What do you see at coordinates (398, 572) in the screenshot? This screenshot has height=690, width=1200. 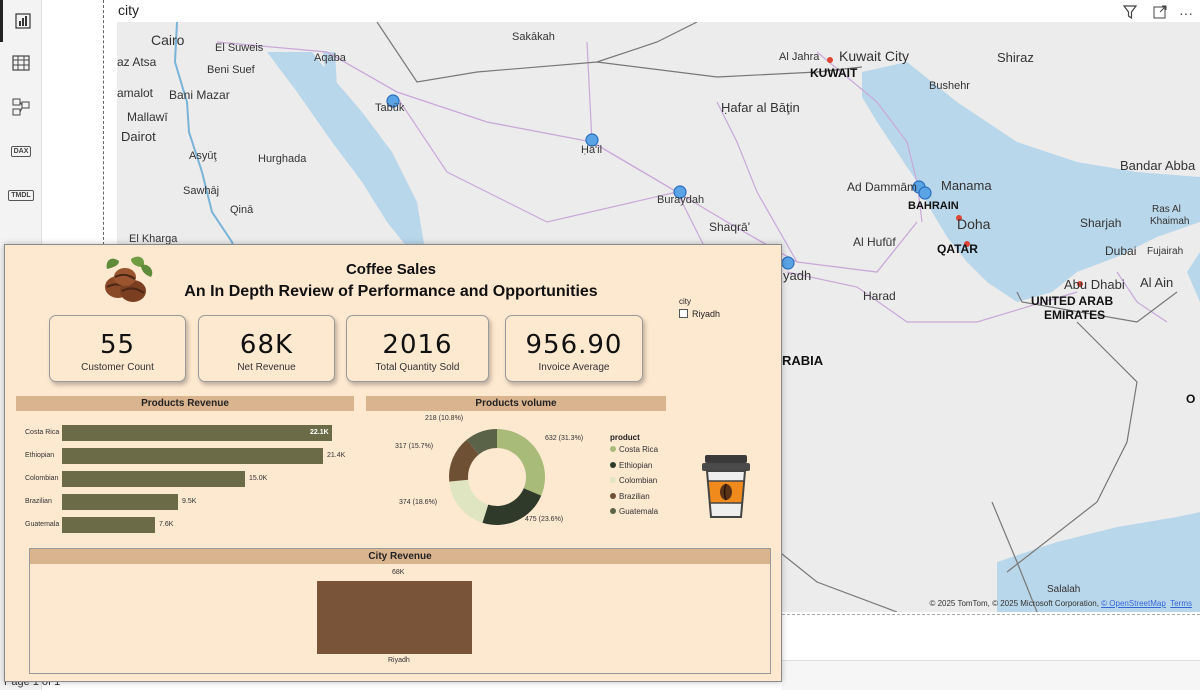 I see `city-bar-value-label: 68K` at bounding box center [398, 572].